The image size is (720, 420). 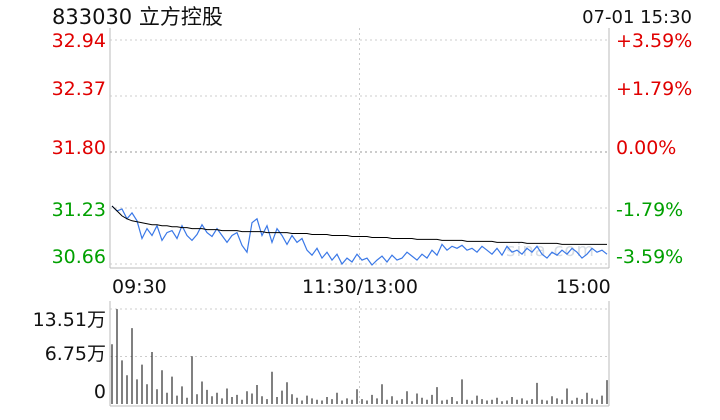 I want to click on average-line, so click(x=359, y=225).